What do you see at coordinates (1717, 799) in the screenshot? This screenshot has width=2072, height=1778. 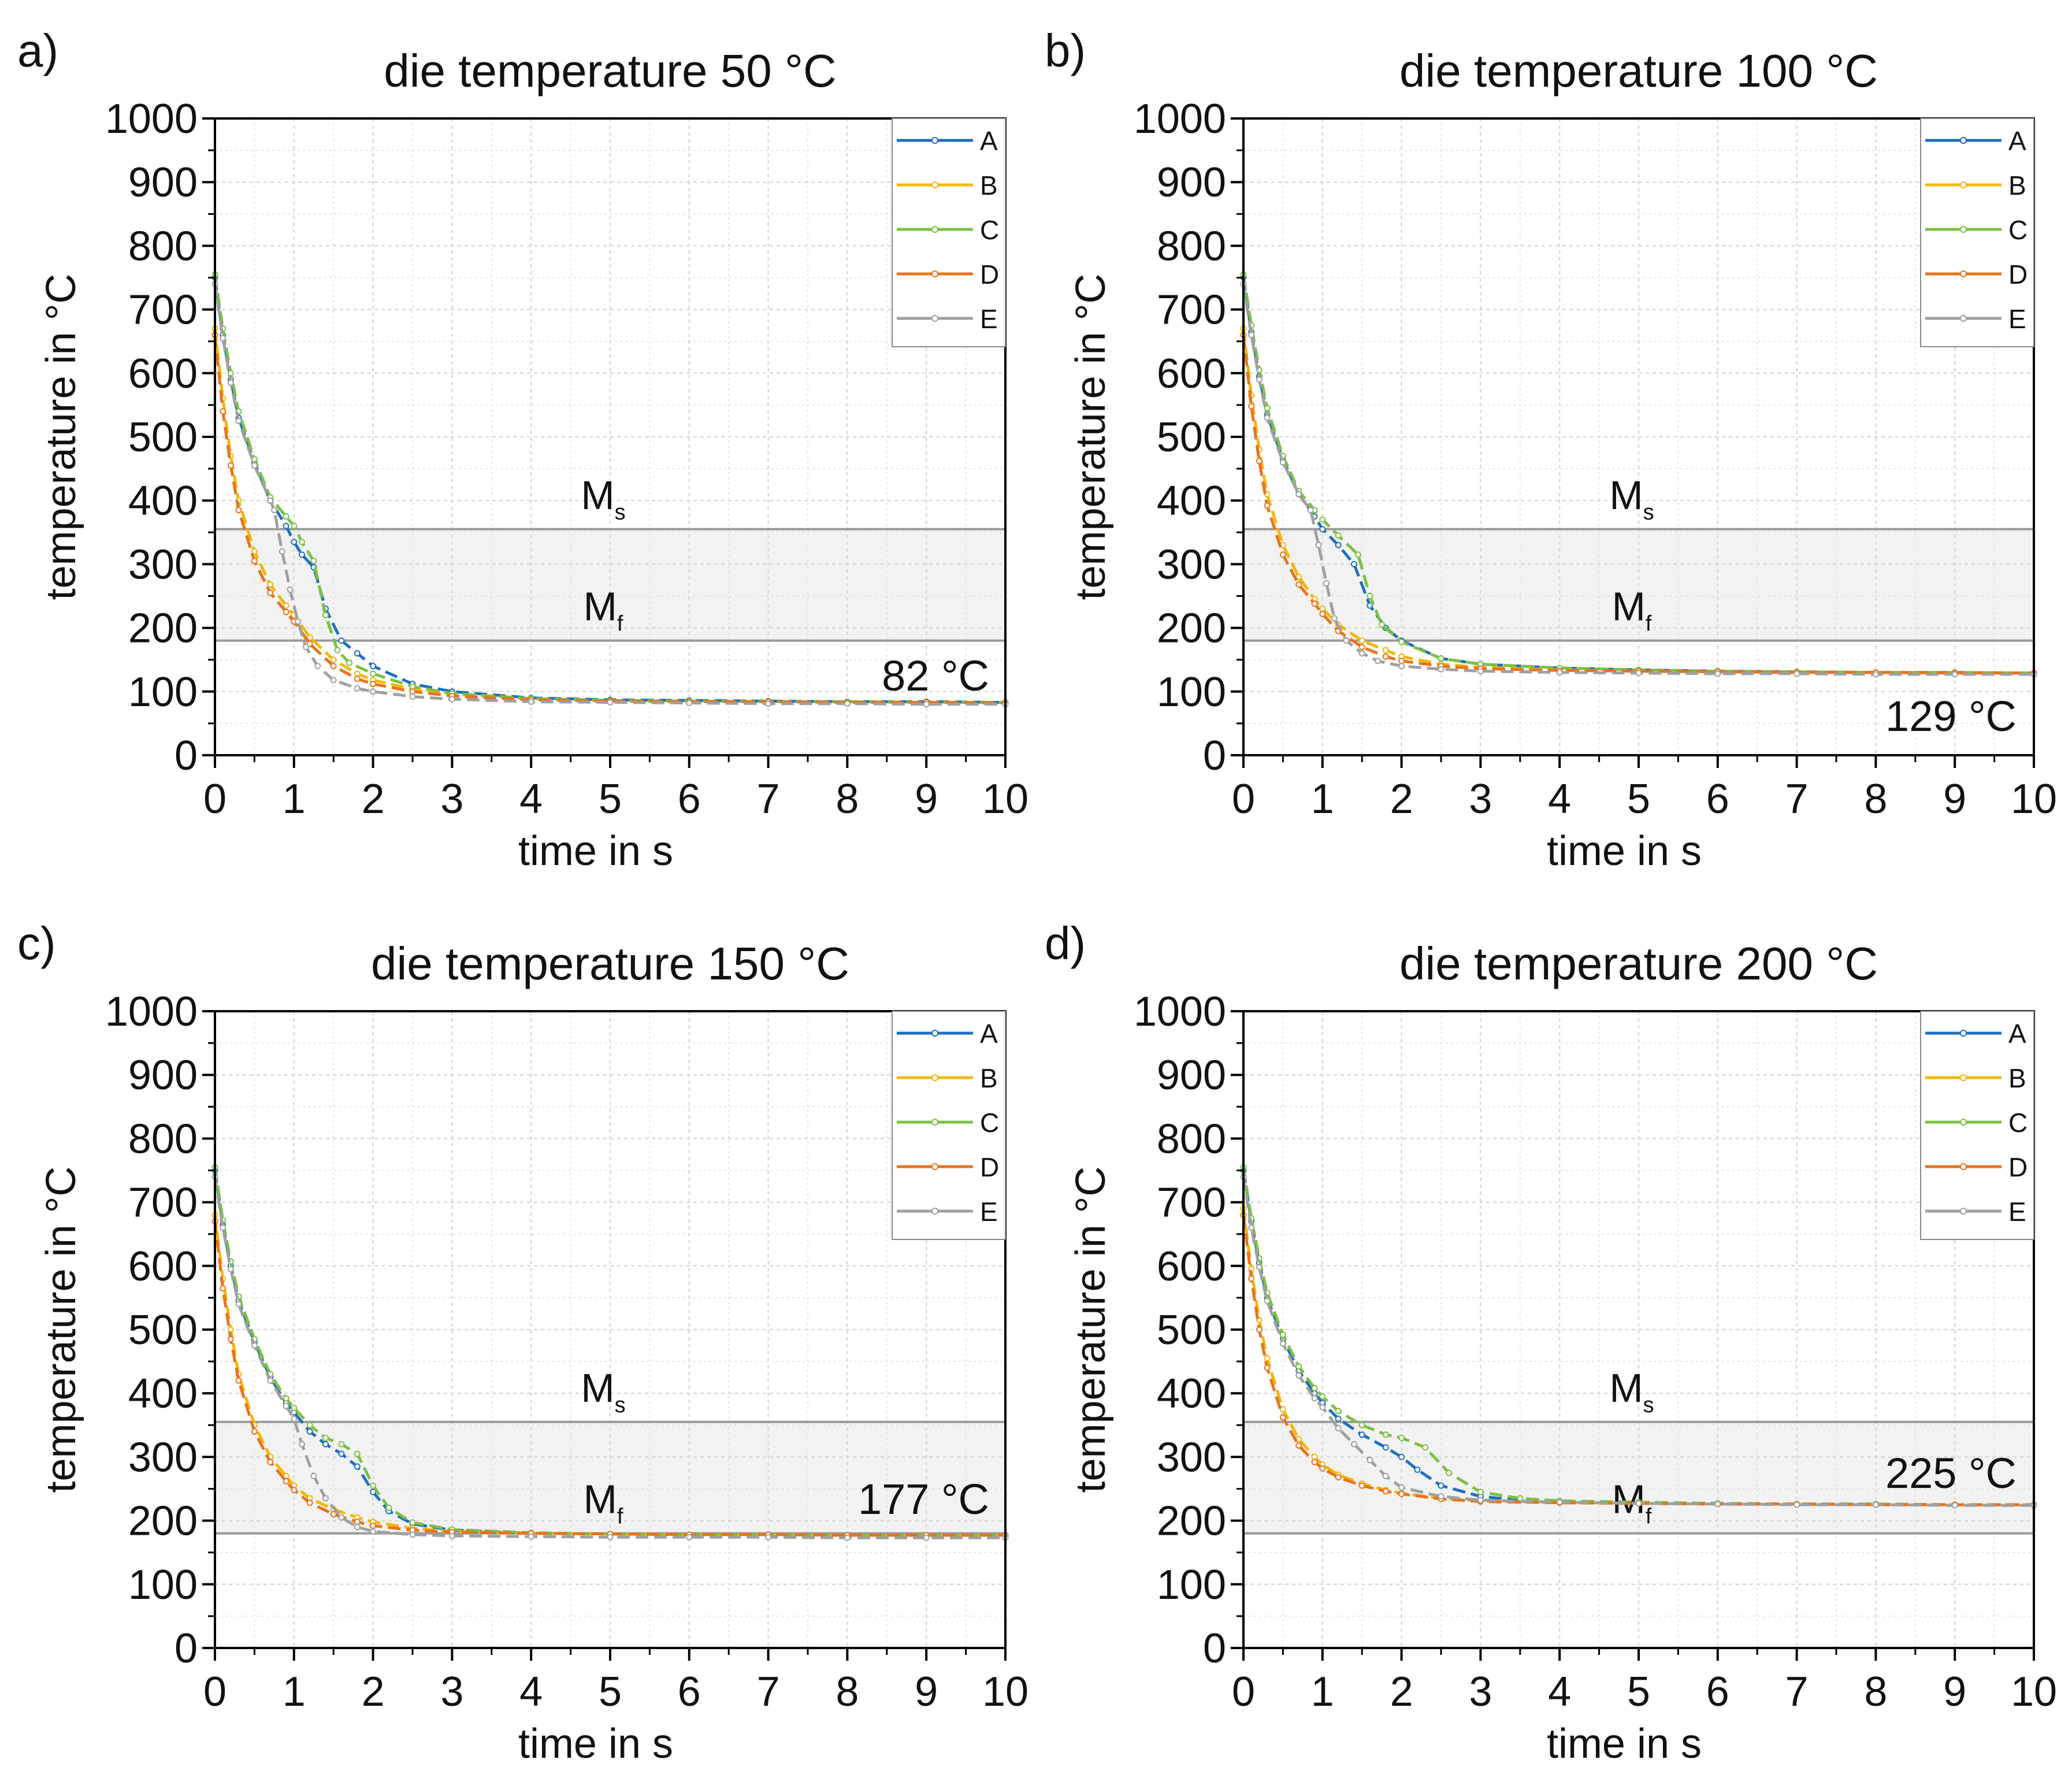 I see `x-tick-label: 6` at bounding box center [1717, 799].